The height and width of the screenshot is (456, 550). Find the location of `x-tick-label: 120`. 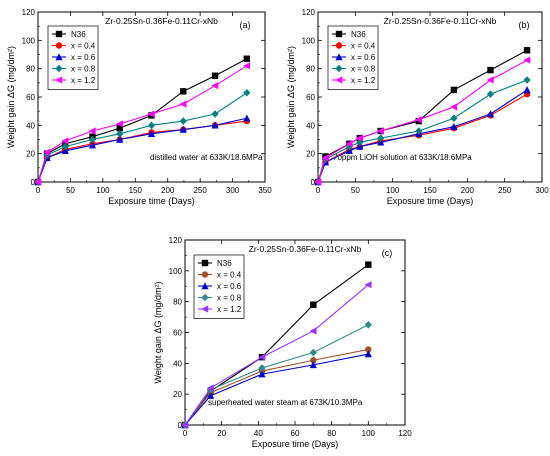

x-tick-label: 120 is located at coordinates (405, 433).